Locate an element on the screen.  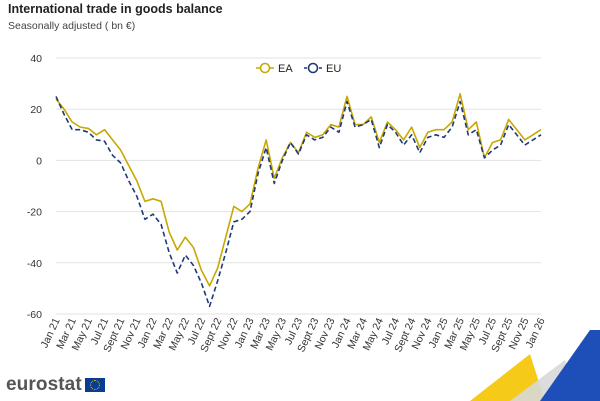
legend-item-ea: EA is located at coordinates (274, 68).